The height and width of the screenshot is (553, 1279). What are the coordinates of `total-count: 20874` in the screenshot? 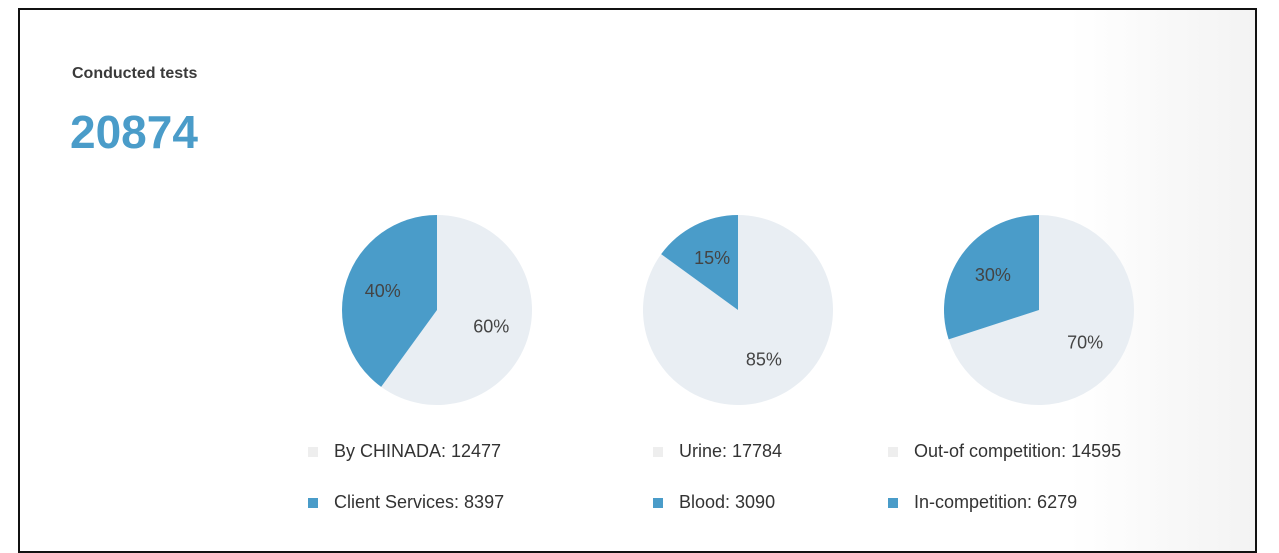 It's located at (134, 132).